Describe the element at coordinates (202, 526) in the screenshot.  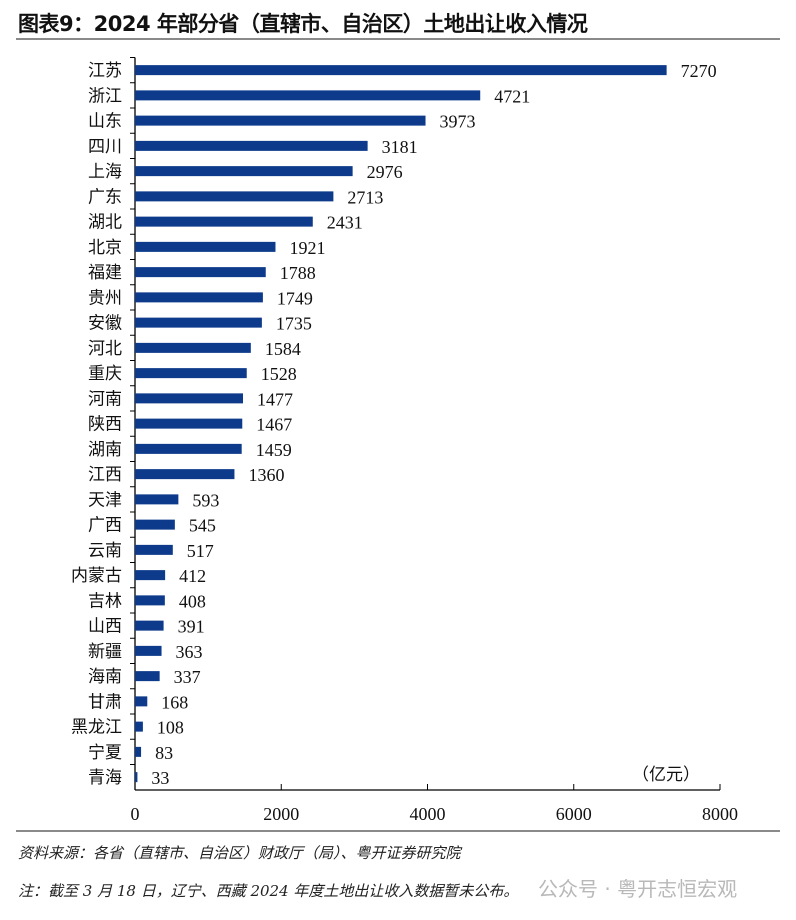
I see `data-label: 545` at that location.